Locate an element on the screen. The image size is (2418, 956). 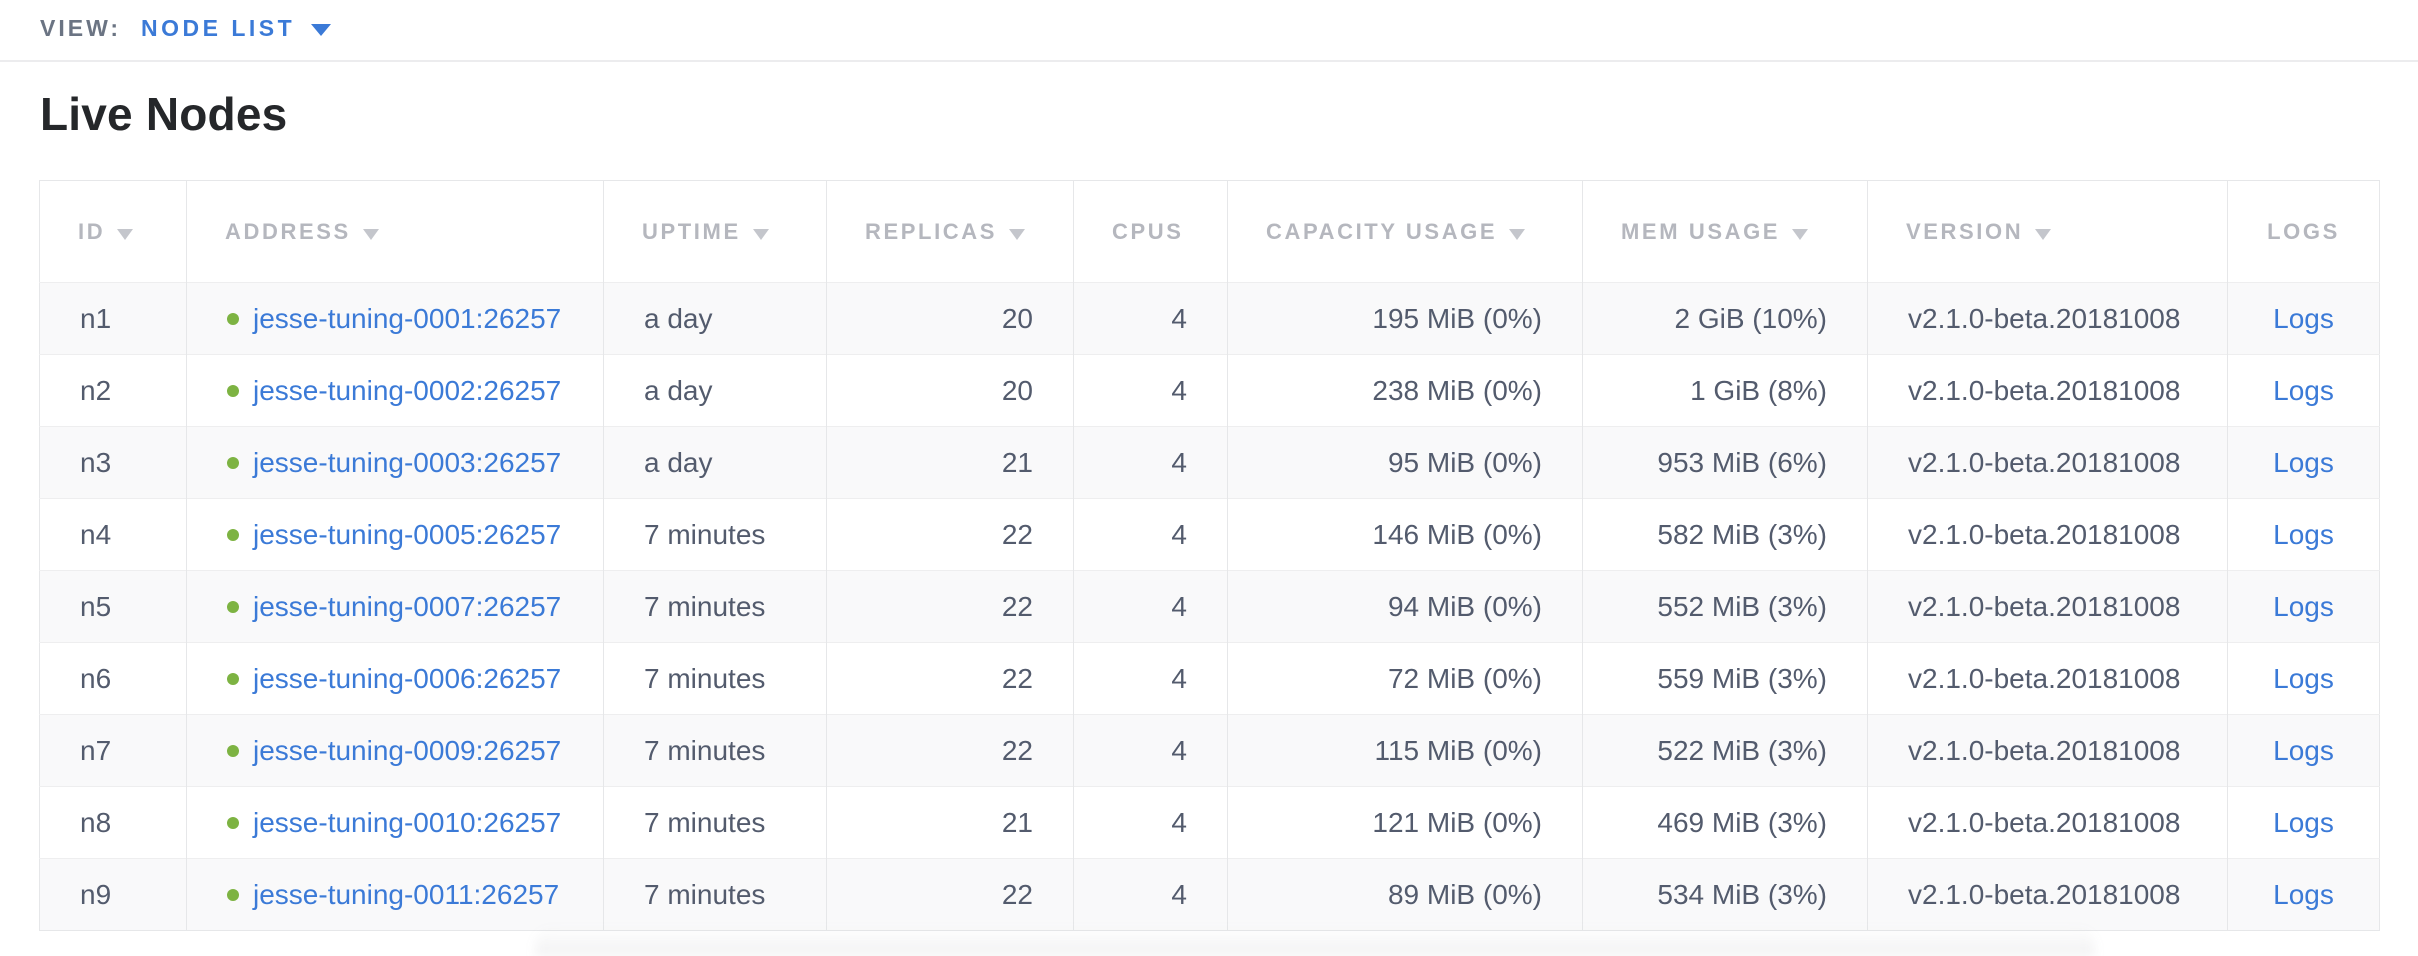
cell-id: n3 is located at coordinates (113, 462).